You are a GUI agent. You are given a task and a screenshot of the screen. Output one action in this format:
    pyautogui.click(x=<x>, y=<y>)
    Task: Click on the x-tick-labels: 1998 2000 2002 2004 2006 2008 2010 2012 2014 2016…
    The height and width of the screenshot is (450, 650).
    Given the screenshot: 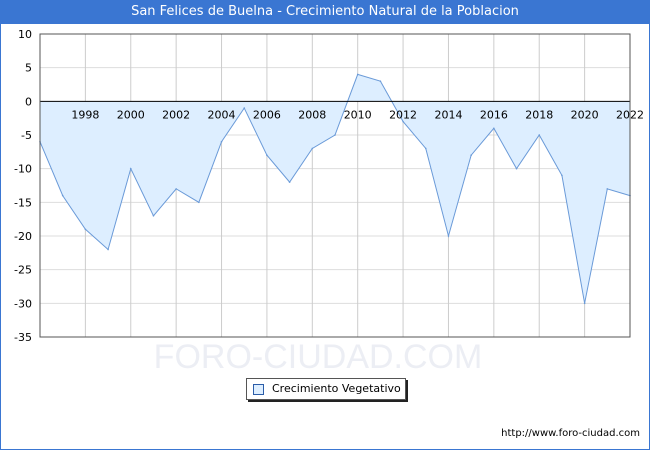 What is the action you would take?
    pyautogui.click(x=357, y=114)
    